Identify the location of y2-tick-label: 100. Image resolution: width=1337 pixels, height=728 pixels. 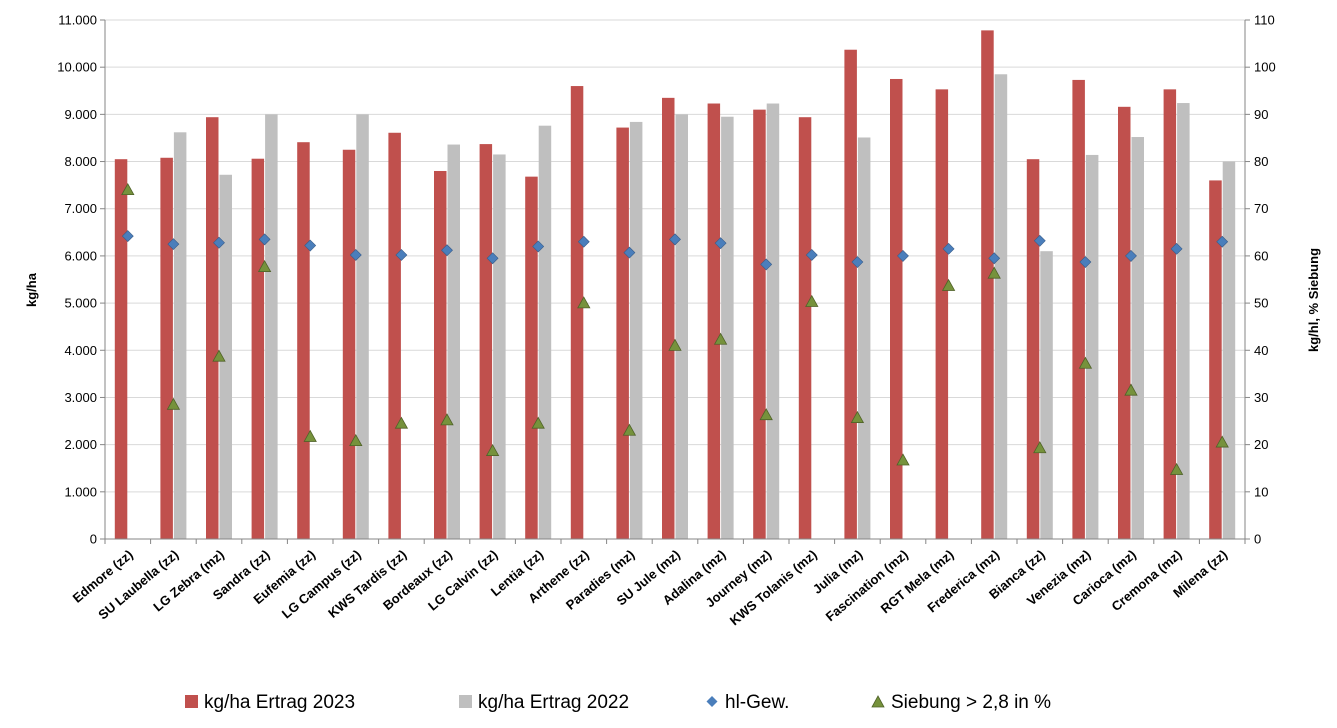
(1265, 67).